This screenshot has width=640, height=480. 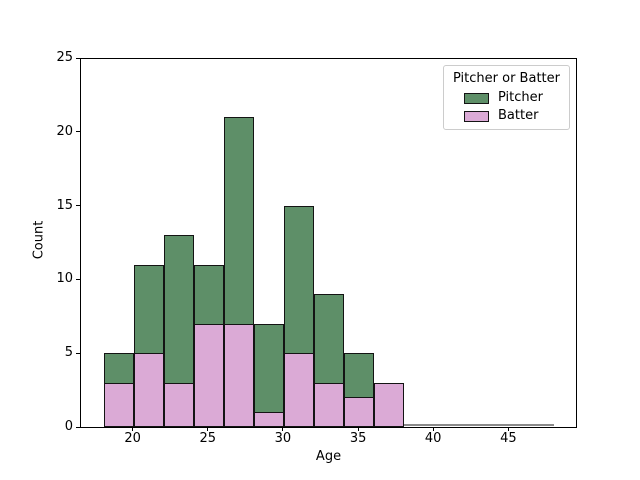 What do you see at coordinates (506, 107) in the screenshot?
I see `legend-entries: Pitcher Batter` at bounding box center [506, 107].